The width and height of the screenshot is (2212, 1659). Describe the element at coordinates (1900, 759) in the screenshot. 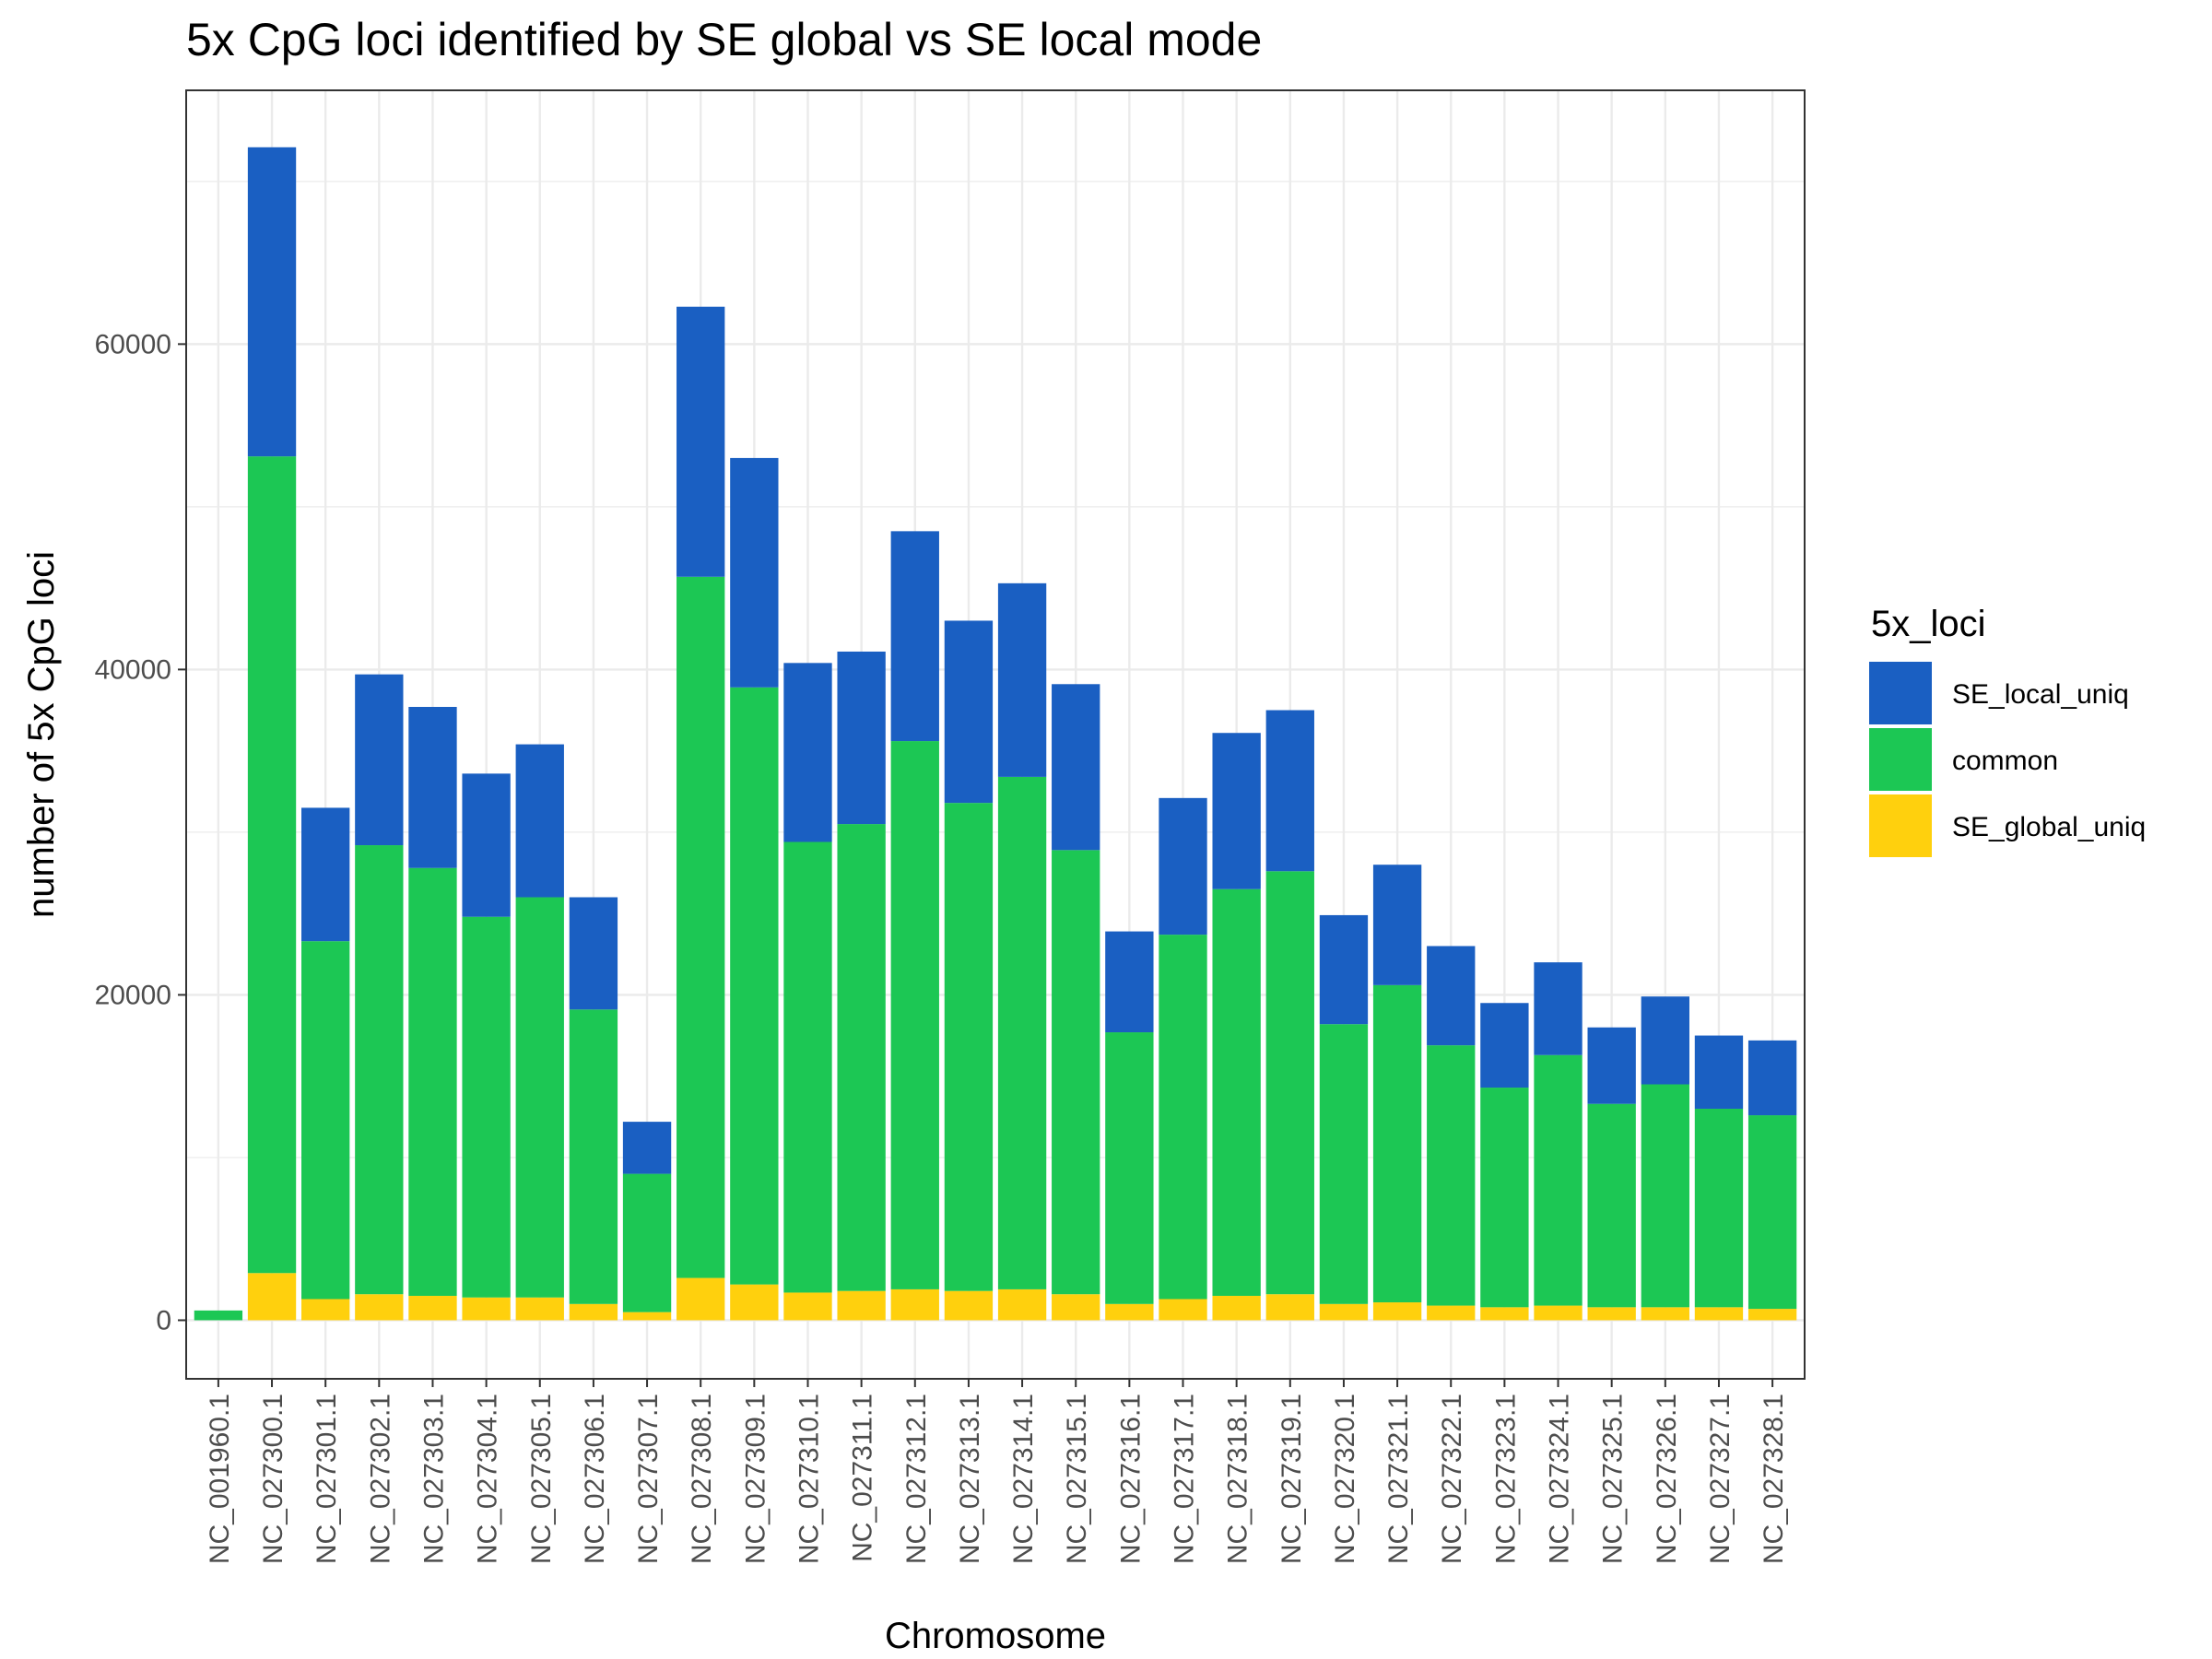

I see `legend-key-common` at that location.